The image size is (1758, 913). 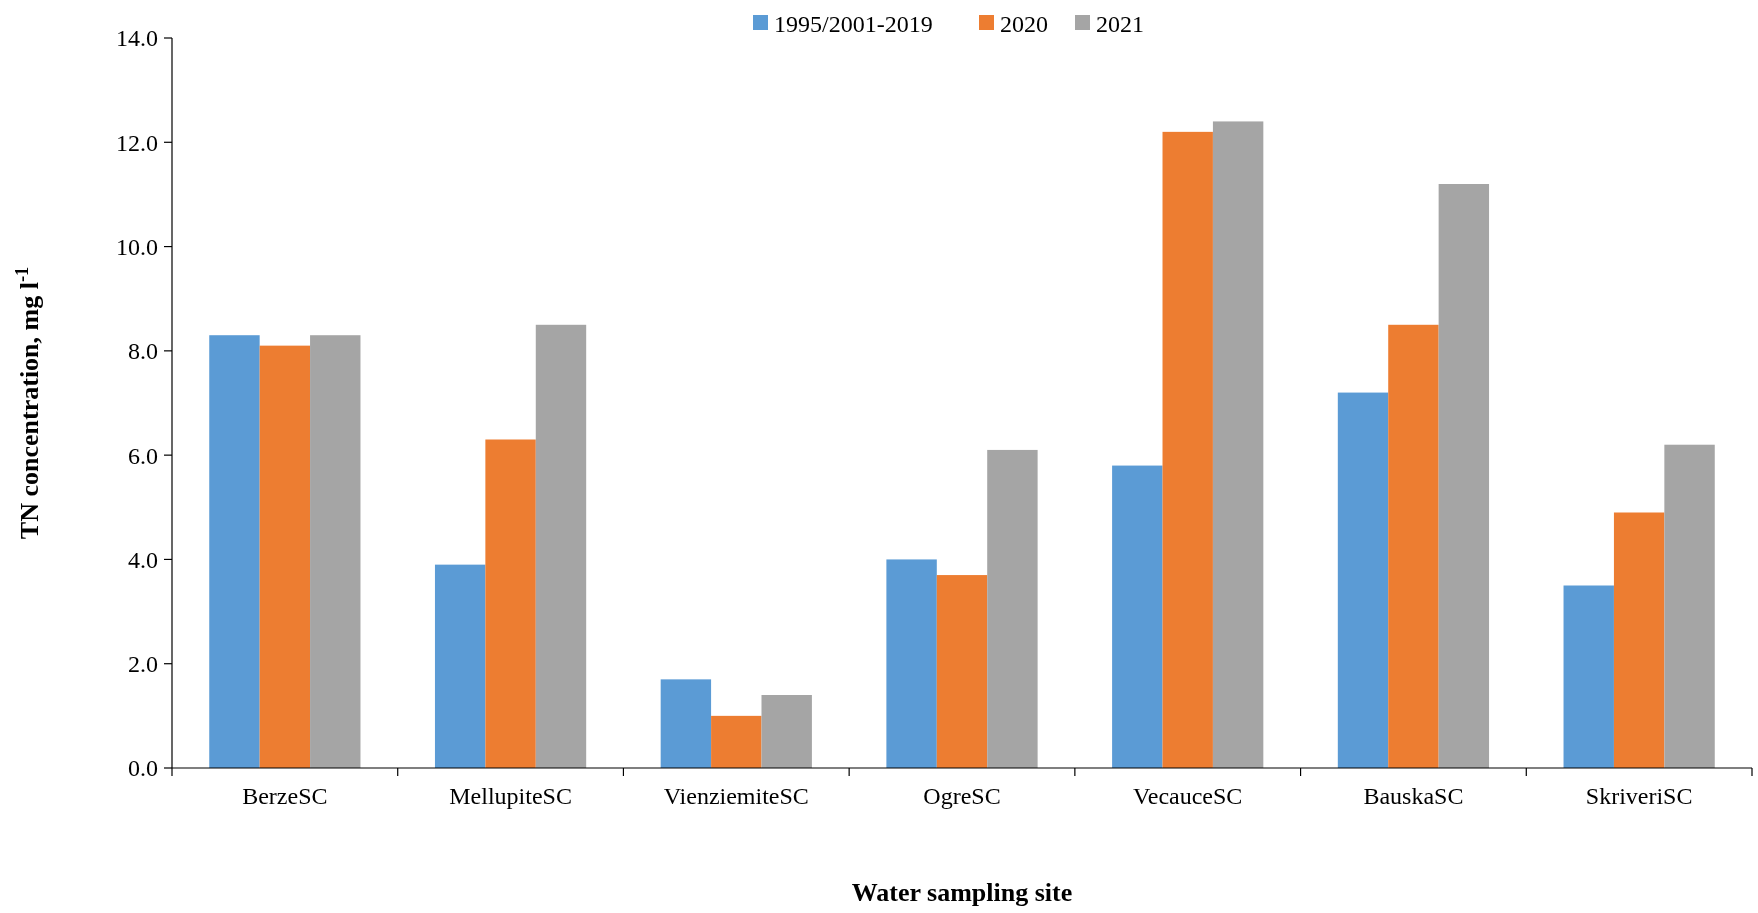 I want to click on y-tick-label: 6.0, so click(x=143, y=455).